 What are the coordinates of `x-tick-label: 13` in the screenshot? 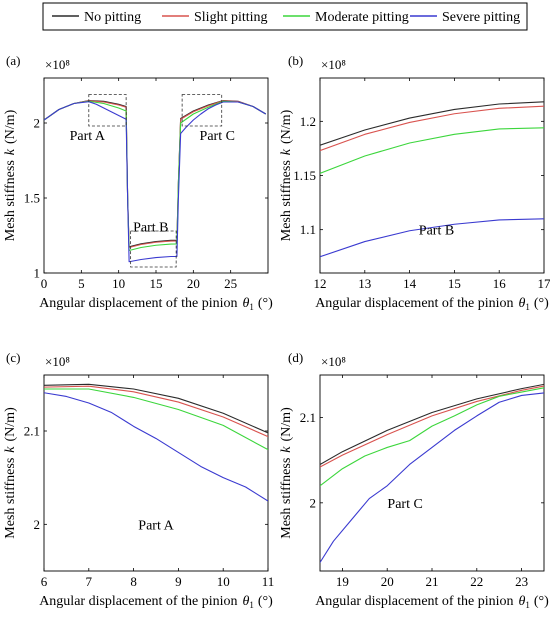 It's located at (364, 283).